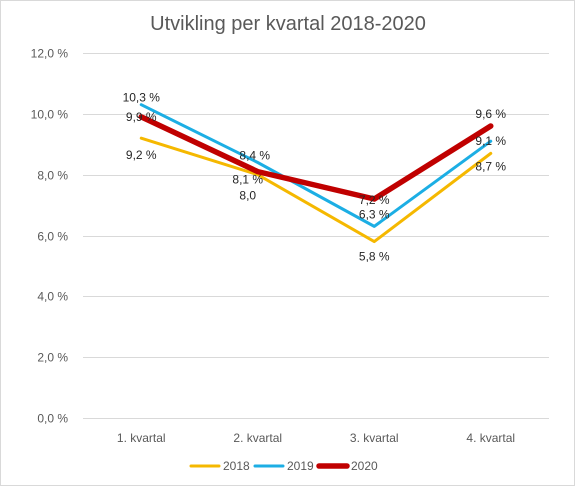 Image resolution: width=575 pixels, height=486 pixels. I want to click on data-label-2020: 7,2 %, so click(374, 200).